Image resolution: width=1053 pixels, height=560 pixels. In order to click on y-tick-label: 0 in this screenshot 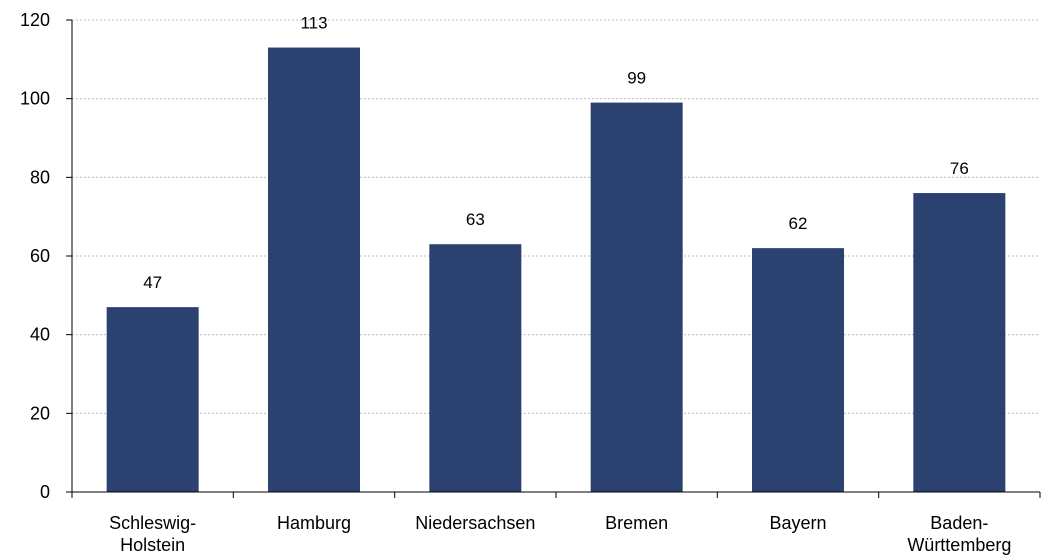, I will do `click(45, 492)`.